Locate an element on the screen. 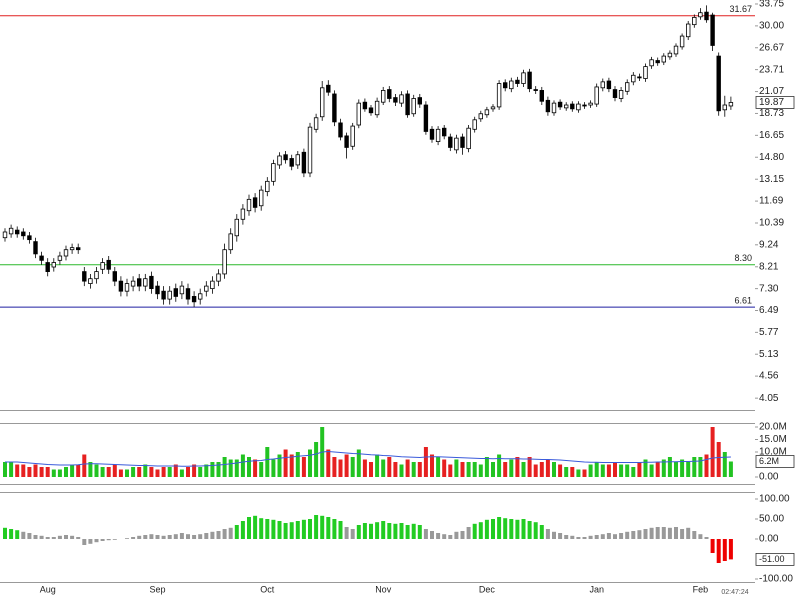 Image resolution: width=800 pixels, height=596 pixels. x-tick-label: Dec is located at coordinates (487, 589).